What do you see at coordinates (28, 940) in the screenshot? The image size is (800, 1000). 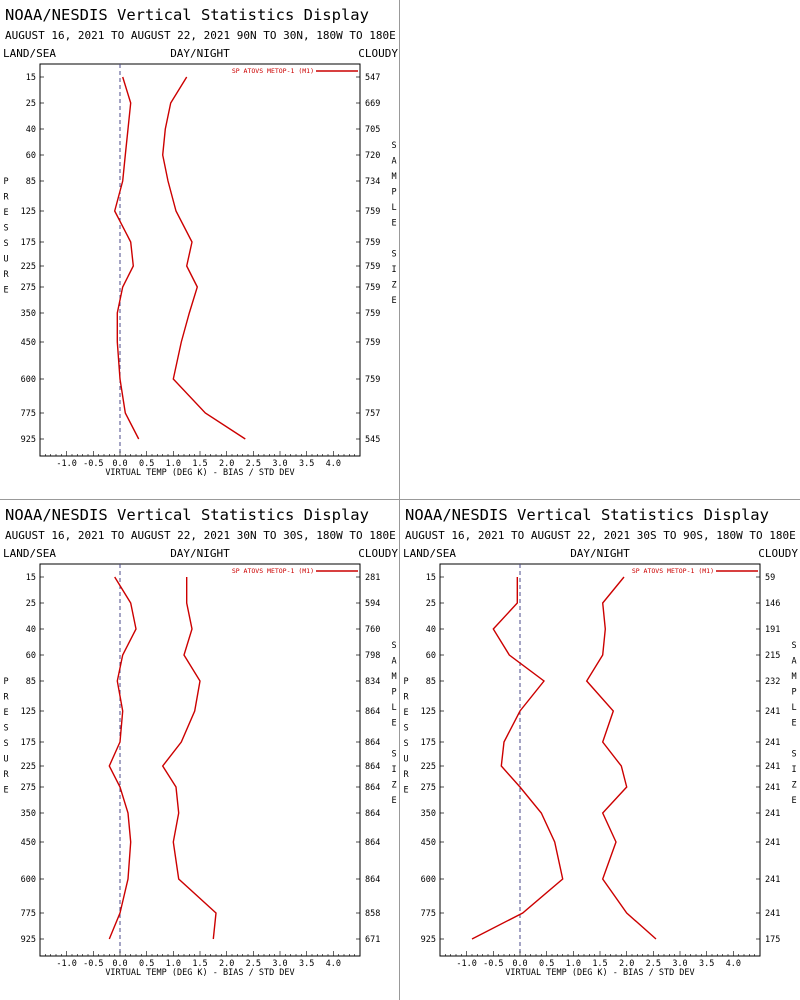 I see `pressure-level-label: 925` at bounding box center [28, 940].